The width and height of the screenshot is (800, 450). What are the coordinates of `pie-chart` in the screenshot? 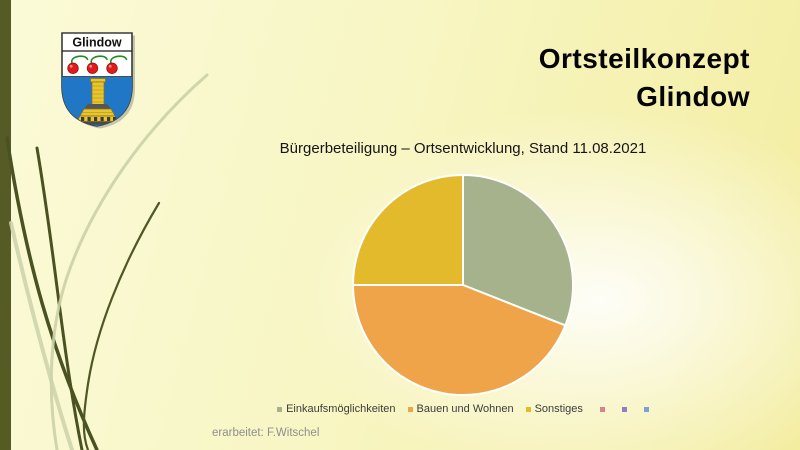 It's located at (463, 285).